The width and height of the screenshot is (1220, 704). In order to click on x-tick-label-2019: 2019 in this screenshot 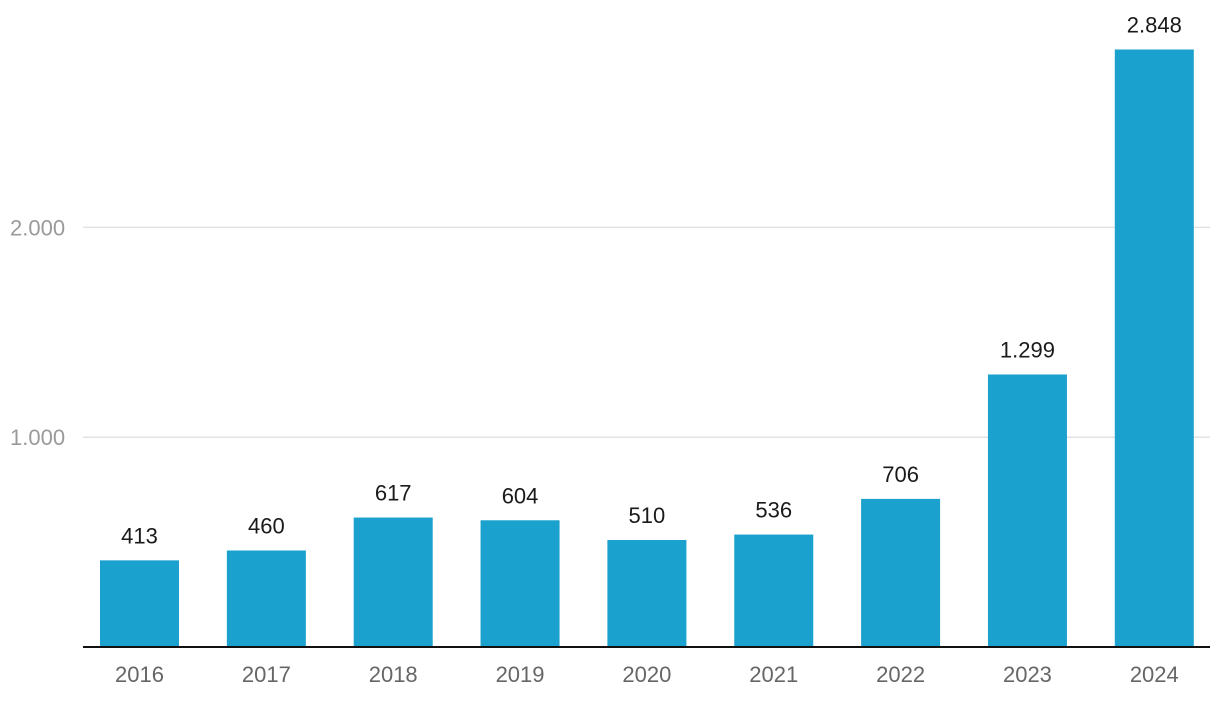, I will do `click(520, 674)`.